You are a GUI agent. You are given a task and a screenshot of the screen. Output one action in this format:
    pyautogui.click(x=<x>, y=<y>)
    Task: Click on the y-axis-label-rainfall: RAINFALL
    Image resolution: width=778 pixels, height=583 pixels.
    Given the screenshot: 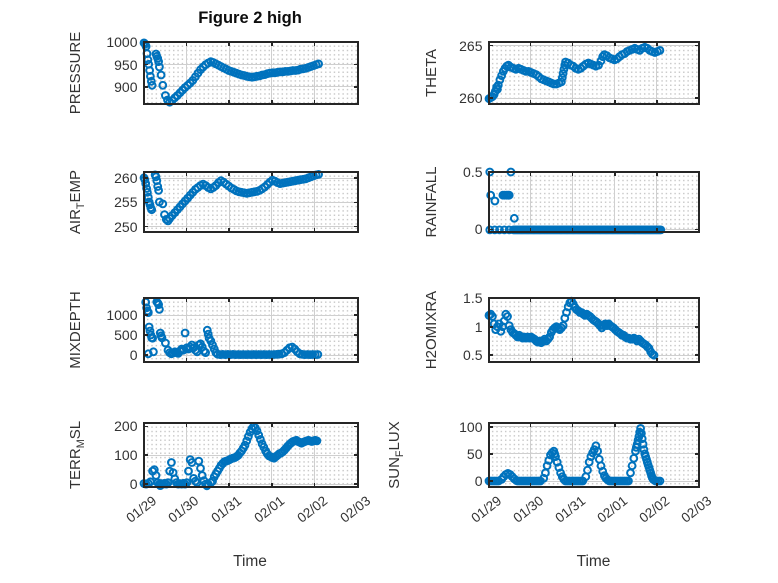 What is the action you would take?
    pyautogui.click(x=431, y=201)
    